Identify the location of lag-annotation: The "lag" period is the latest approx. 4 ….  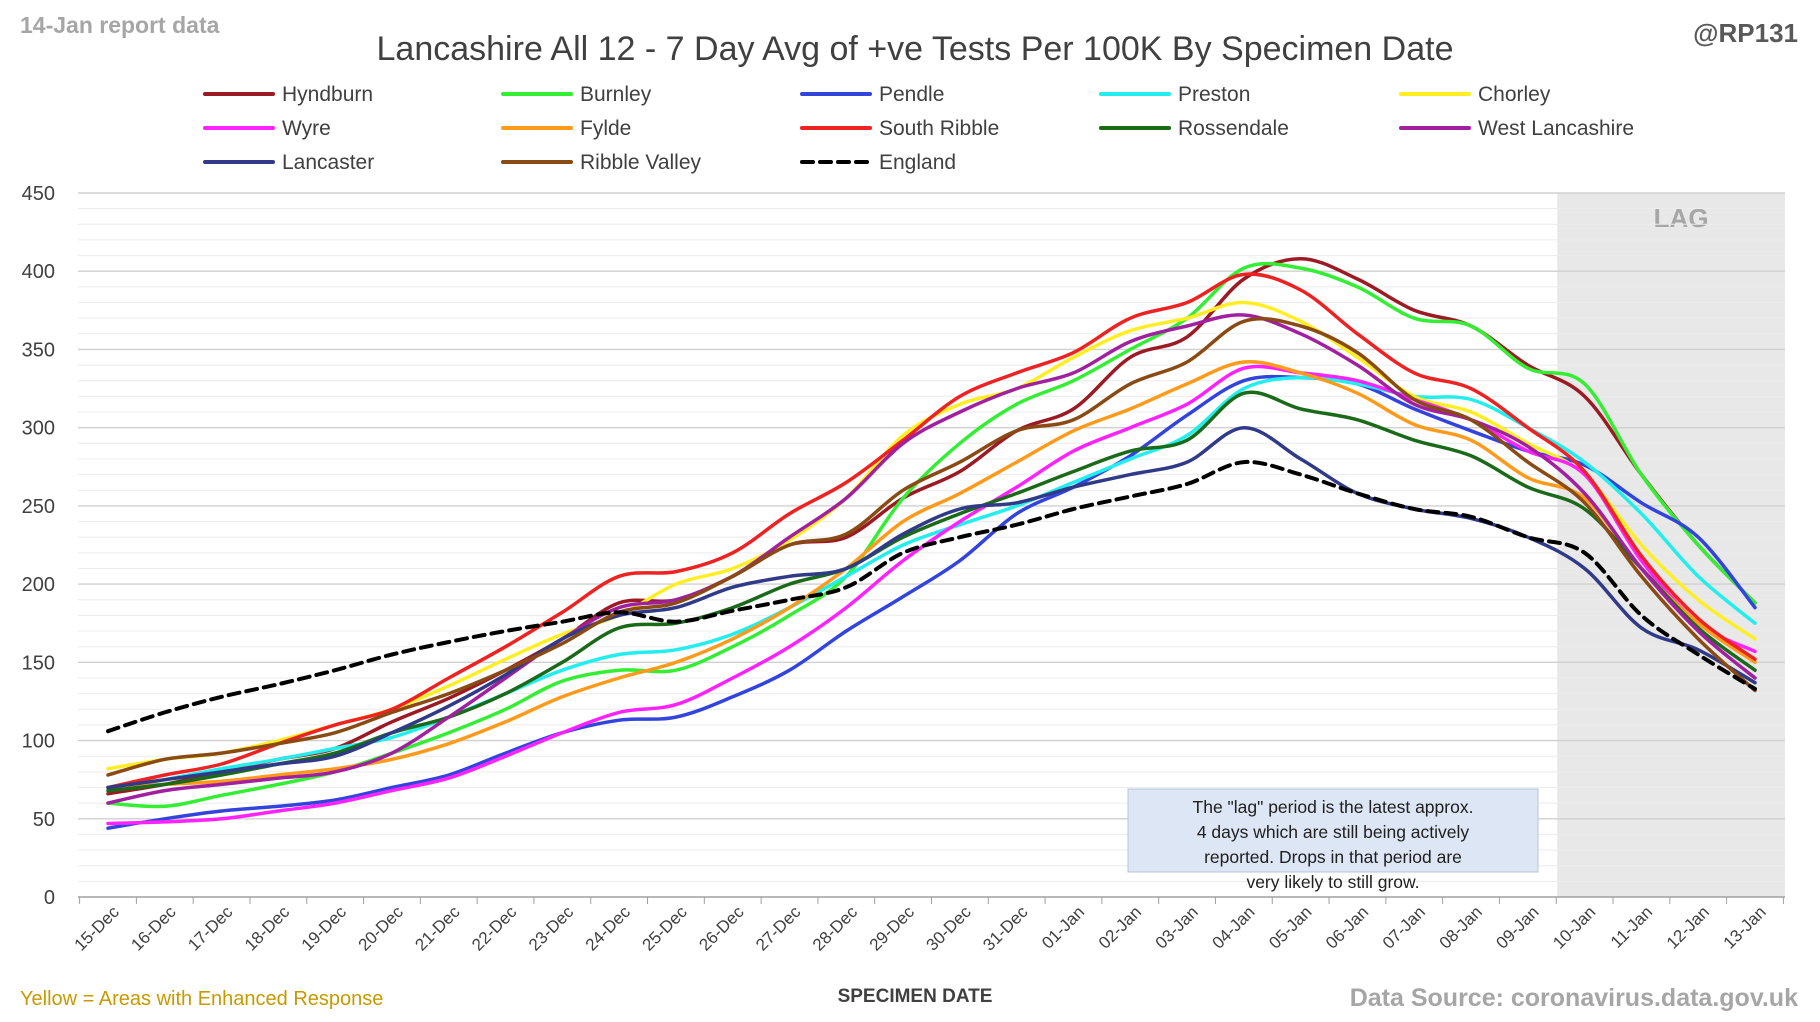
(1333, 840).